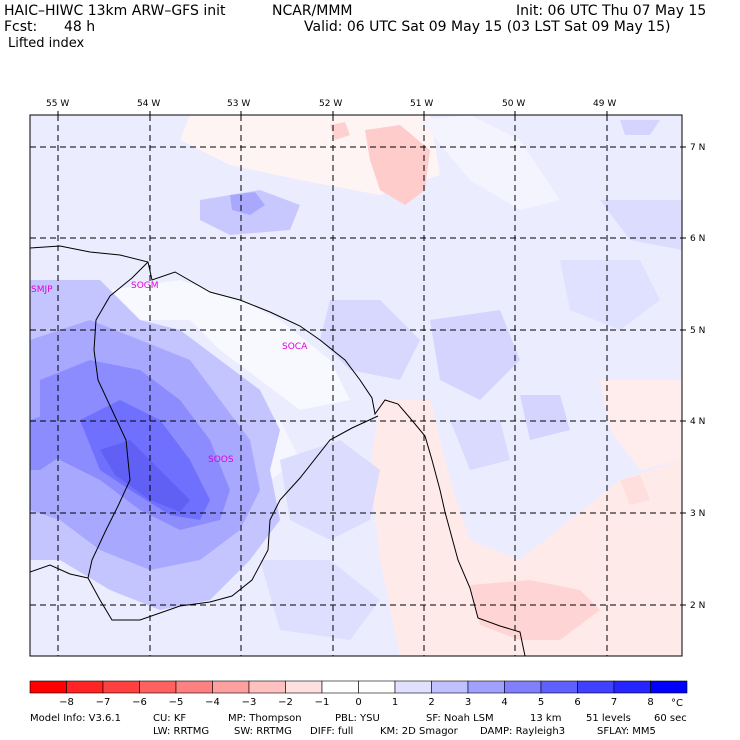  I want to click on colorbar-tick-label: −4, so click(212, 702).